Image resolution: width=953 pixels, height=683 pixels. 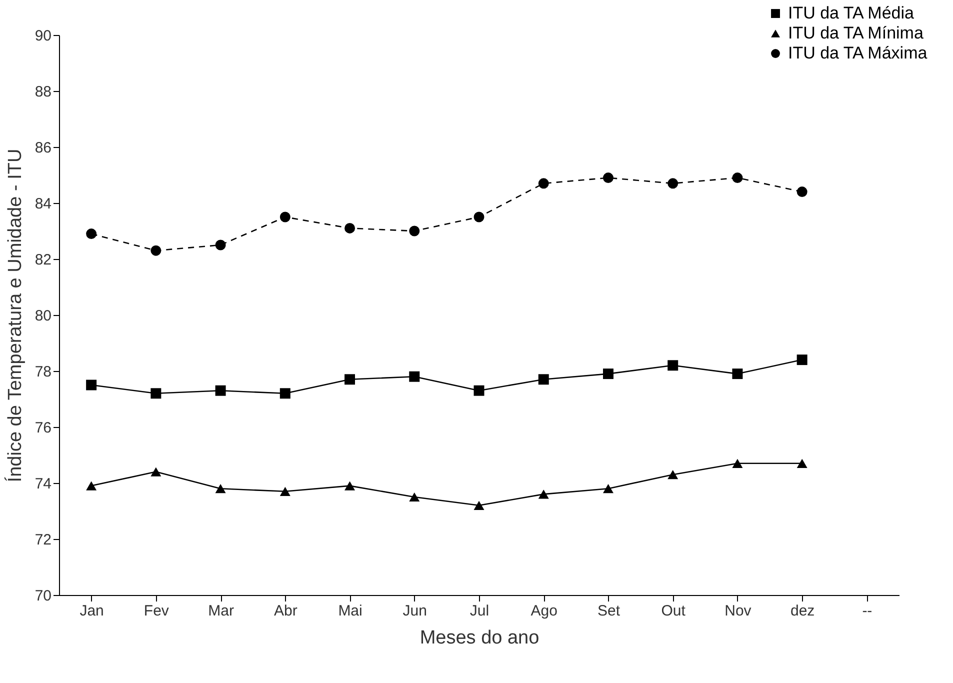 What do you see at coordinates (43, 260) in the screenshot?
I see `y-tick-label: 82` at bounding box center [43, 260].